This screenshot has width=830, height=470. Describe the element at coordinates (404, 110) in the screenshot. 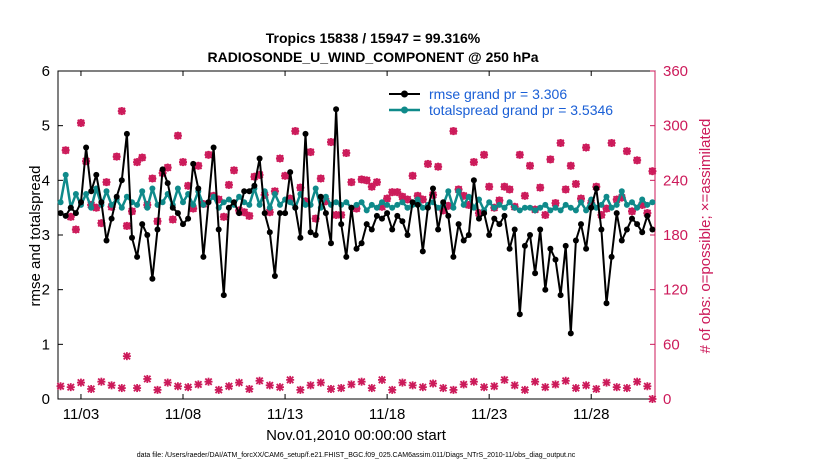

I see `legend-spread-marker` at that location.